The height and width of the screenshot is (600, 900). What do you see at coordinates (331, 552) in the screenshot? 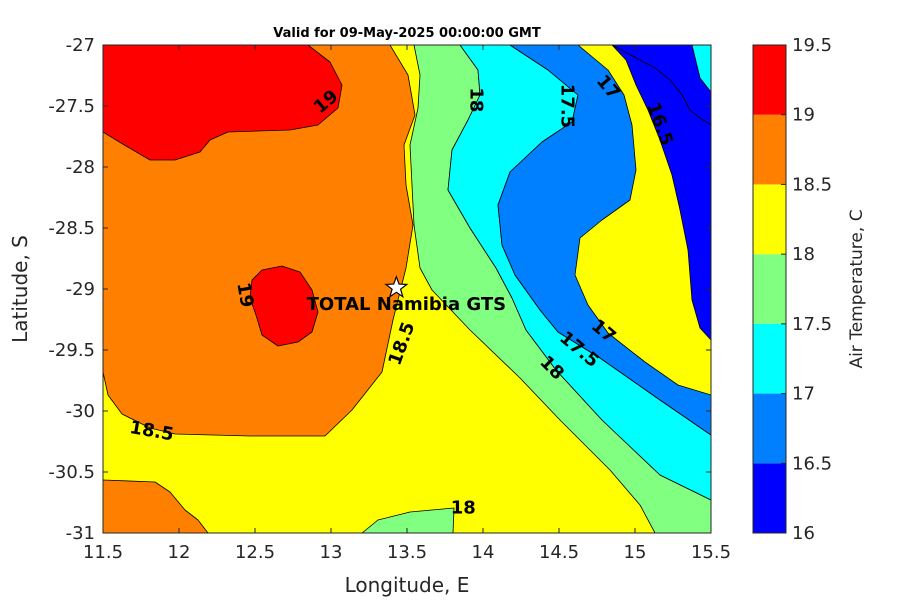
I see `x-tick-label: 13` at bounding box center [331, 552].